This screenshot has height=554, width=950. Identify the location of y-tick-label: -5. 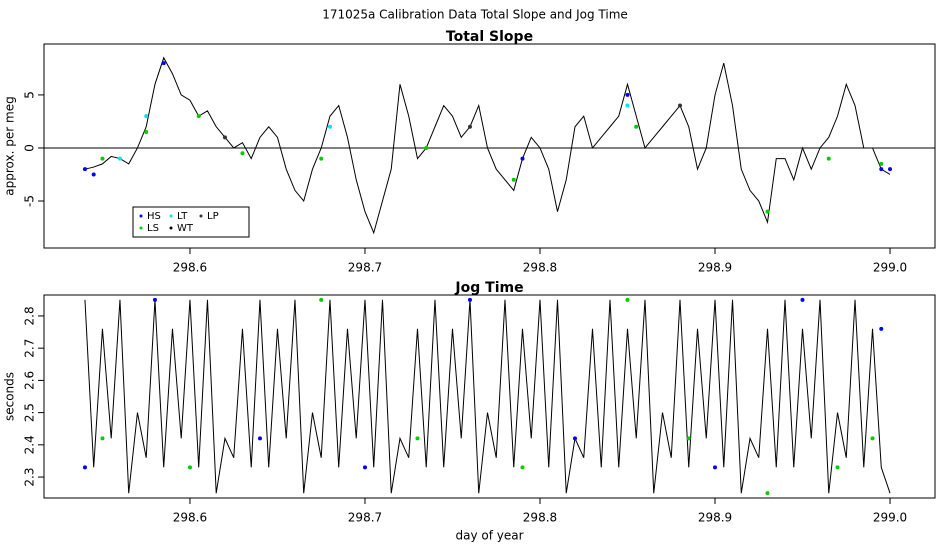
(30, 201).